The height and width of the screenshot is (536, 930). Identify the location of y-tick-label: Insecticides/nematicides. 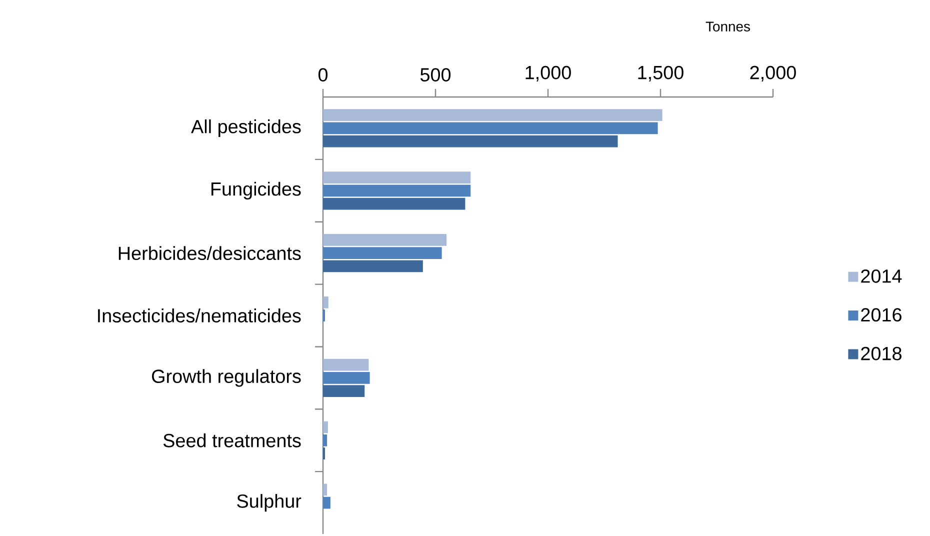
(199, 315).